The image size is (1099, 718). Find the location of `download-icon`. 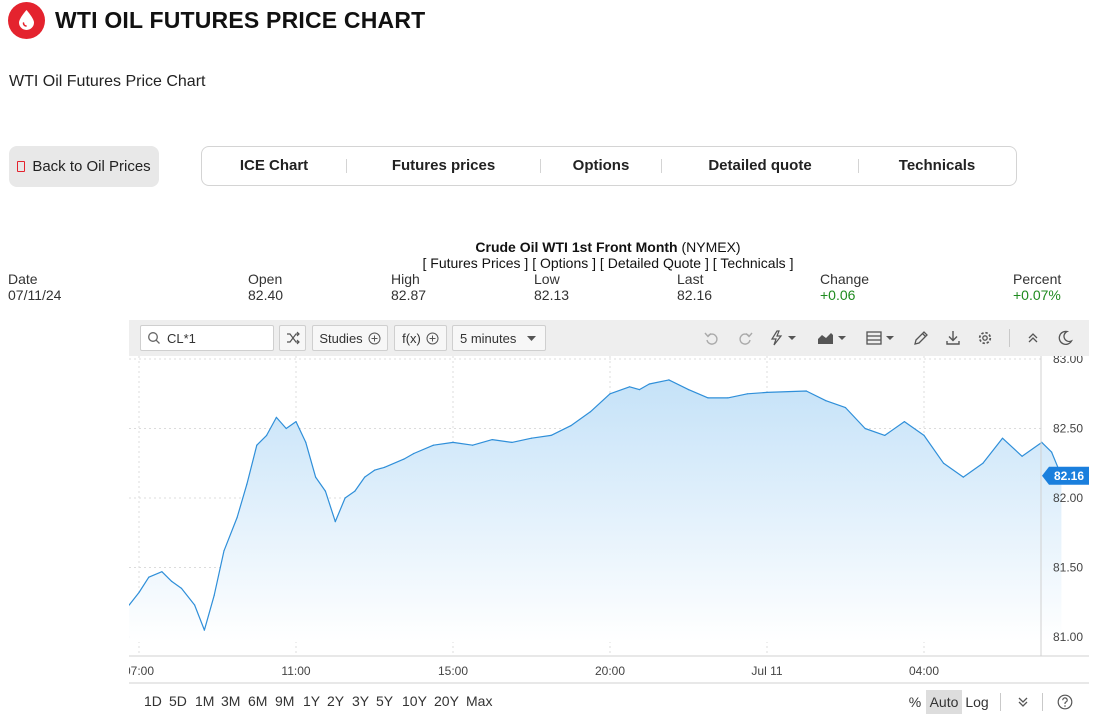

download-icon is located at coordinates (953, 338).